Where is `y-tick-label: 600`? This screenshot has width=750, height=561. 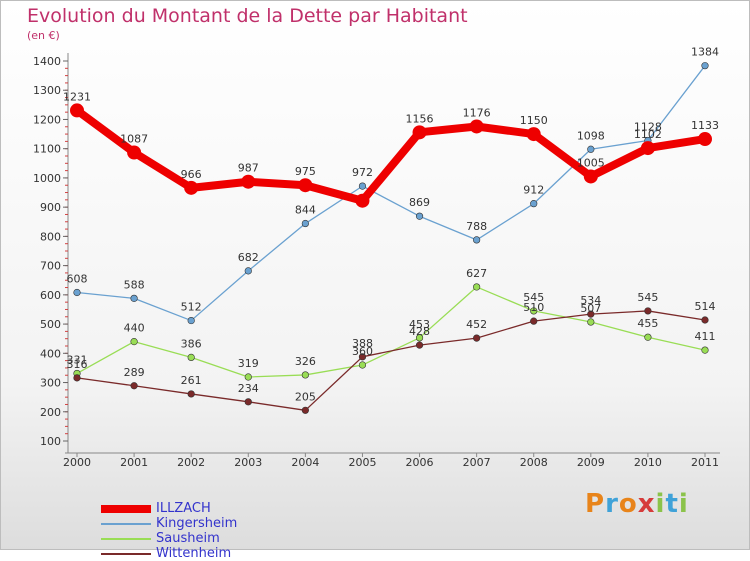 y-tick-label: 600 is located at coordinates (50, 295).